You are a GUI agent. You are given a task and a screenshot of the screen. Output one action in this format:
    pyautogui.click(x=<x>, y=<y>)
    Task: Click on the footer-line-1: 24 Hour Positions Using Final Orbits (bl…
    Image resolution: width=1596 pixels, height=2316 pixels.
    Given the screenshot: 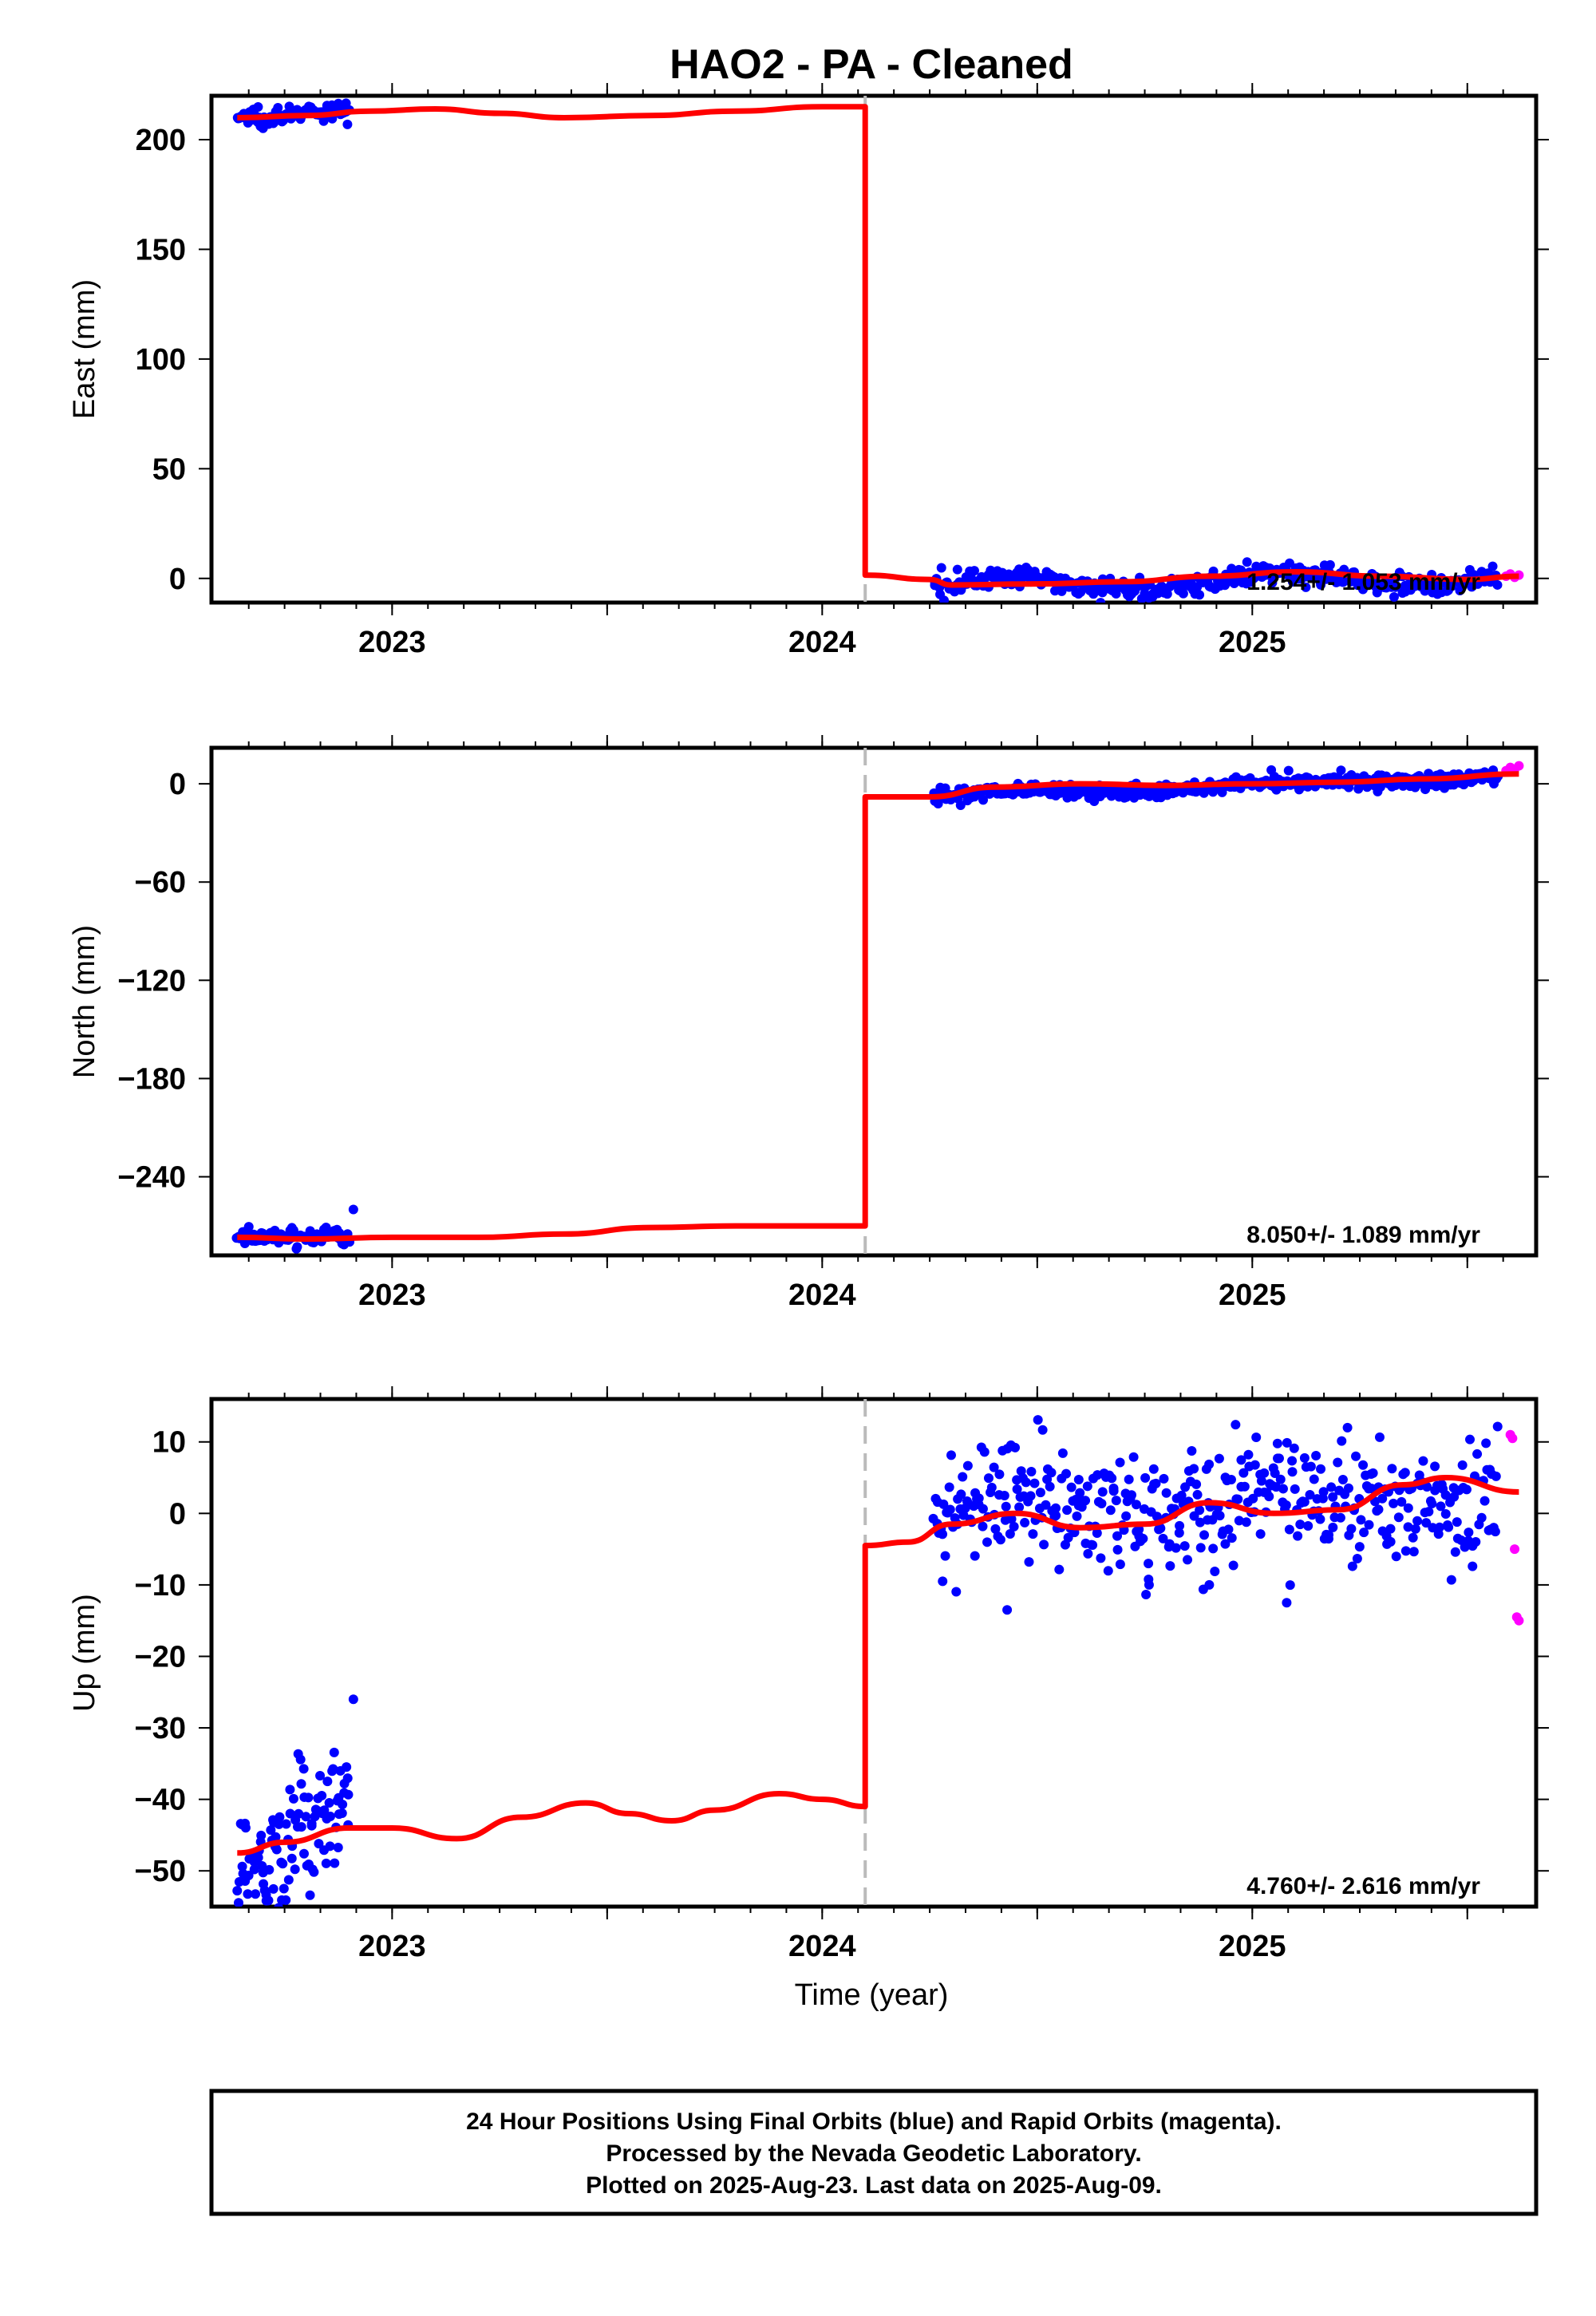 What is the action you would take?
    pyautogui.click(x=874, y=2122)
    